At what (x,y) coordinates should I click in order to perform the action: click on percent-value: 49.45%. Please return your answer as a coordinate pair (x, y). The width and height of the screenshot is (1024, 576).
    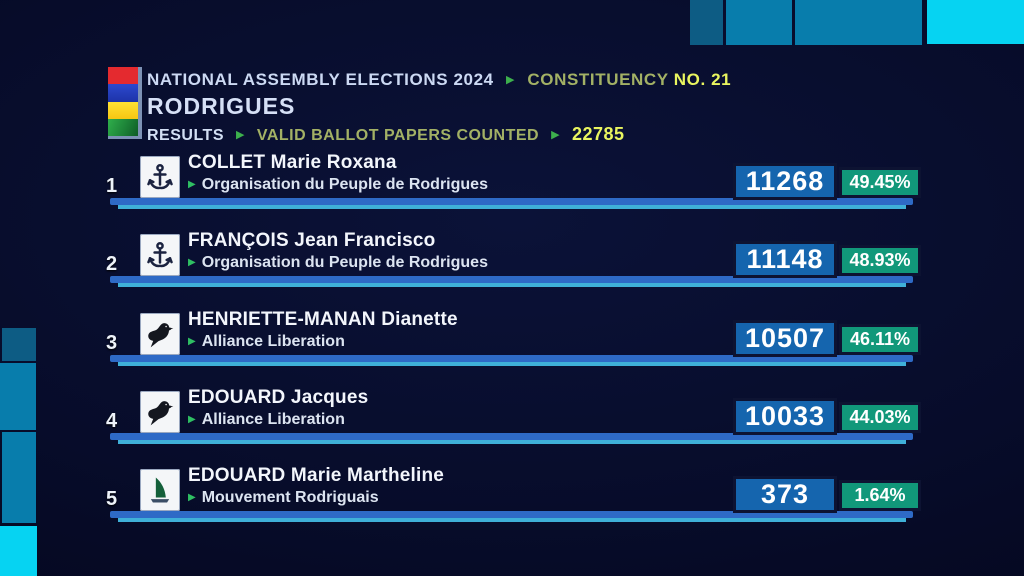
    Looking at the image, I should click on (880, 182).